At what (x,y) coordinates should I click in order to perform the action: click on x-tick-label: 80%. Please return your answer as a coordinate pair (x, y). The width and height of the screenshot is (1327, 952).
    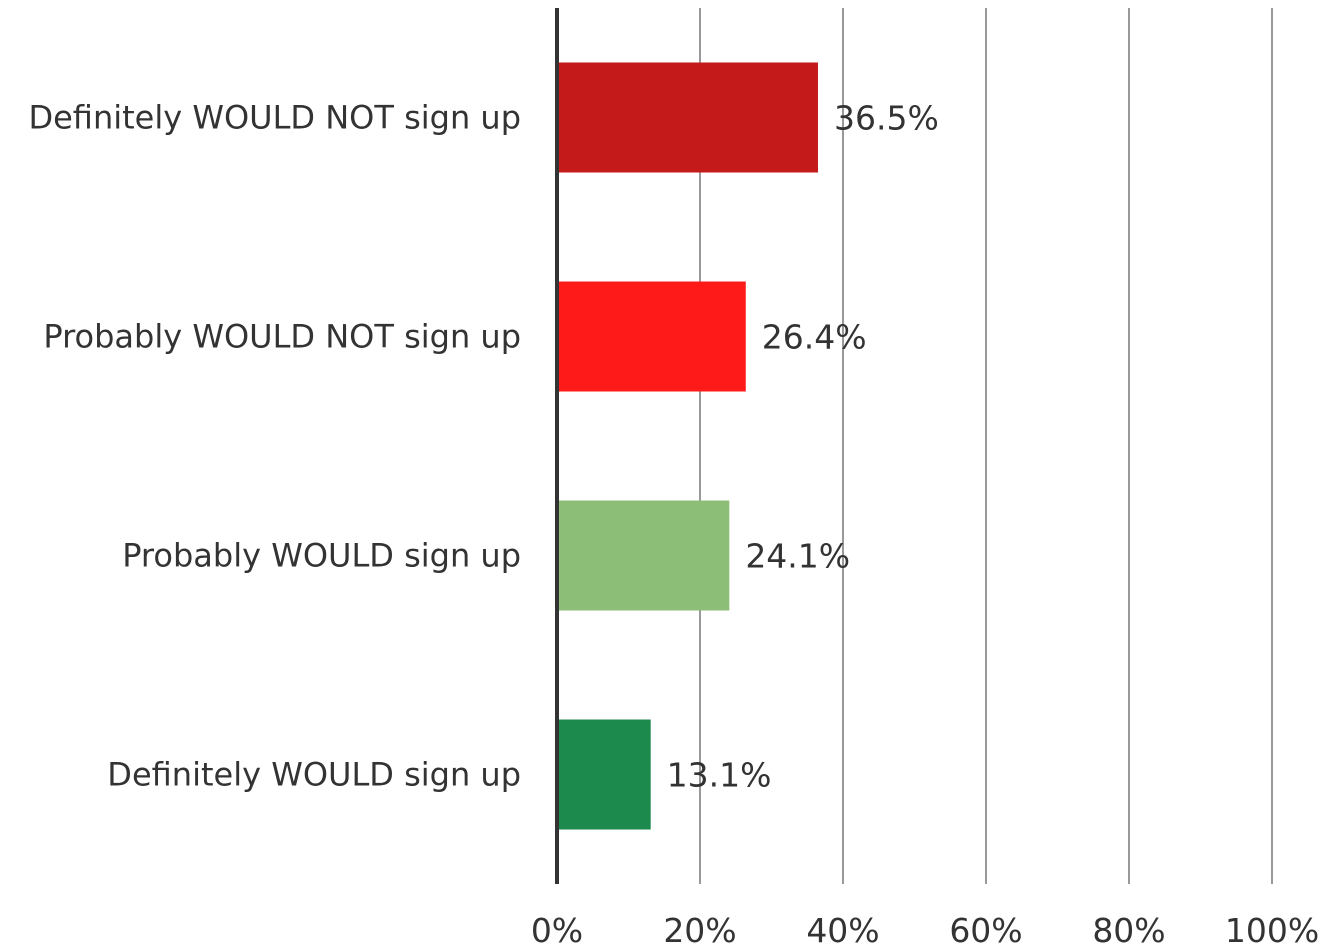
    Looking at the image, I should click on (1128, 930).